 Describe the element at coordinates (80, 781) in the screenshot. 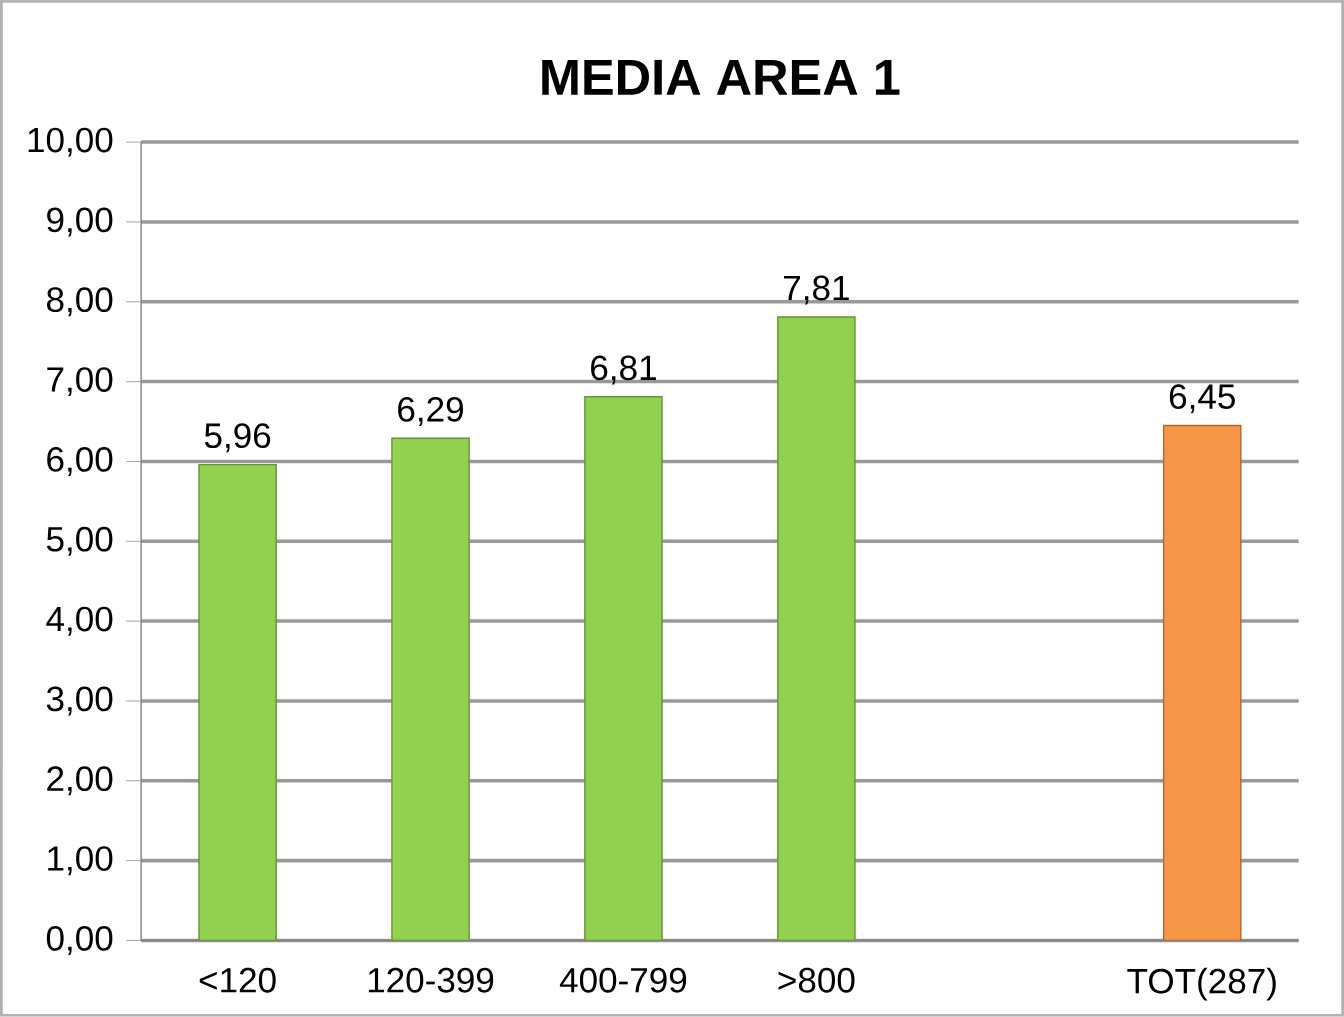

I see `y-tick-label: 2,00` at that location.